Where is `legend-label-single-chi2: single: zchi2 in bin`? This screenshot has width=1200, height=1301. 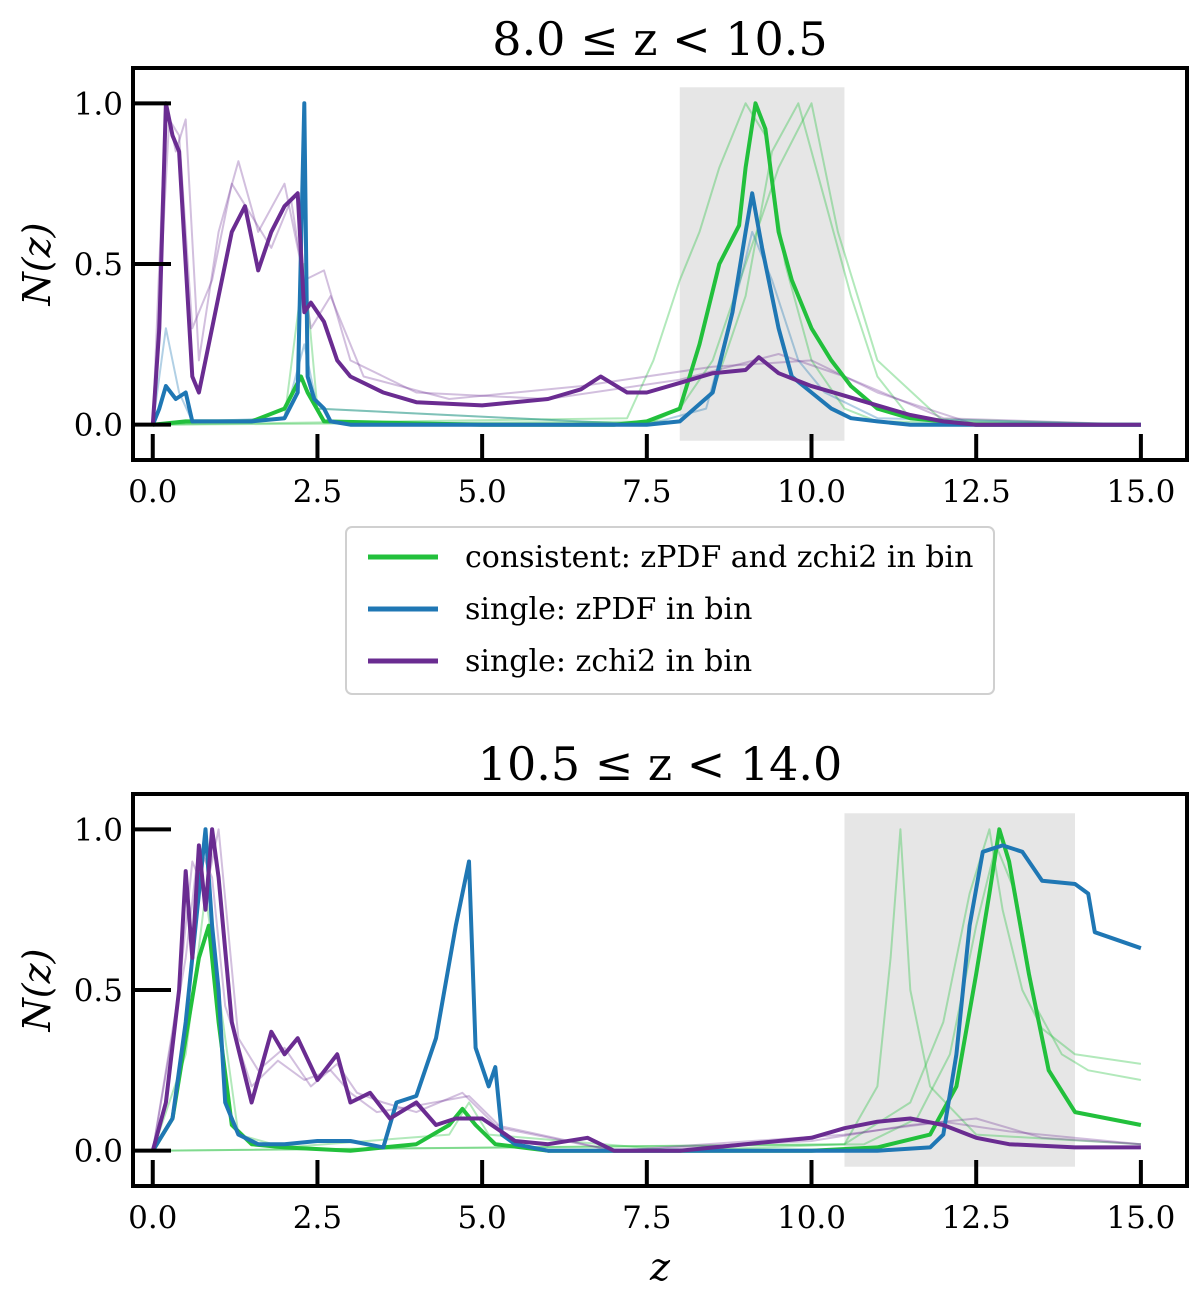 legend-label-single-chi2: single: zchi2 in bin is located at coordinates (608, 661).